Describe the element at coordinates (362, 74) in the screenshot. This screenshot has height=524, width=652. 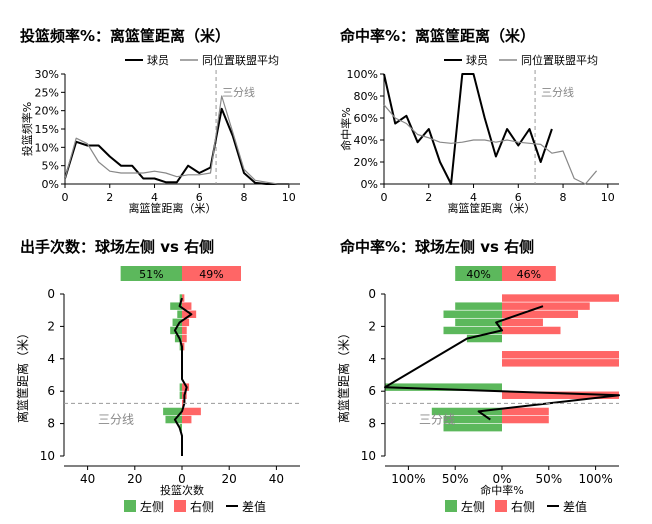
I see `y-tick-label: 100%` at that location.